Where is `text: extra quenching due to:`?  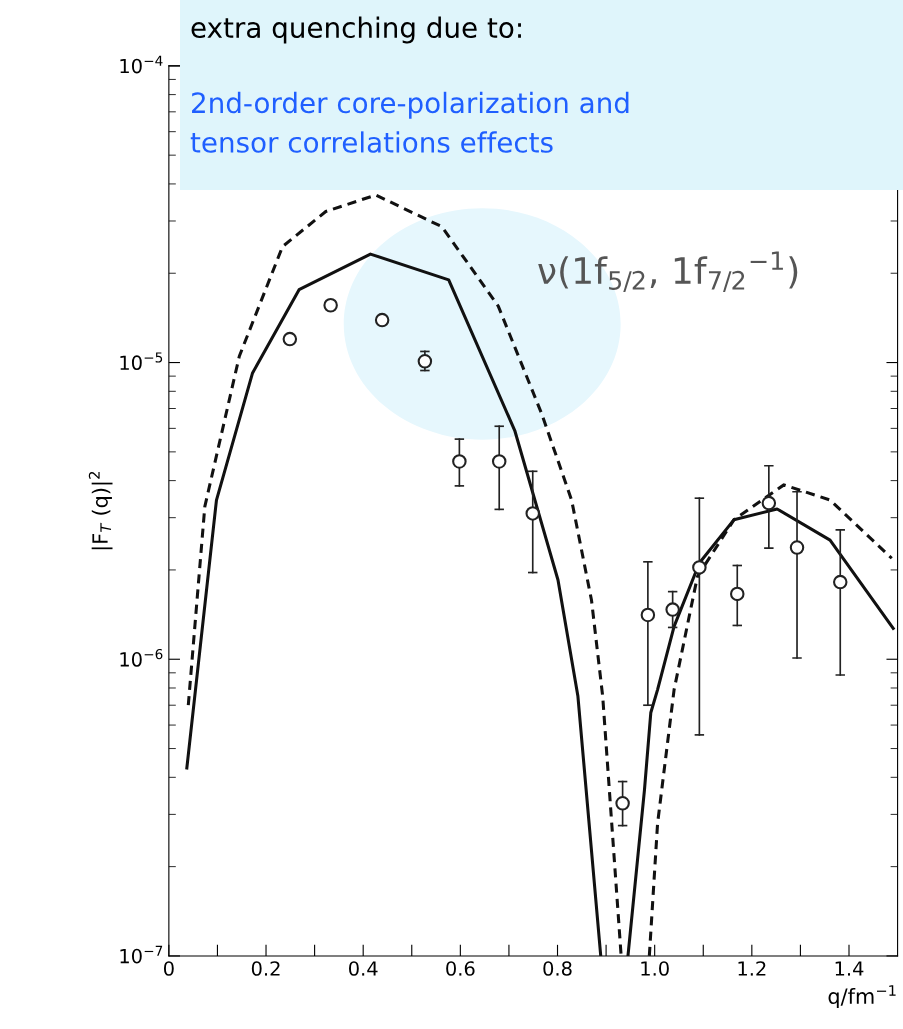 text: extra quenching due to: is located at coordinates (356, 30).